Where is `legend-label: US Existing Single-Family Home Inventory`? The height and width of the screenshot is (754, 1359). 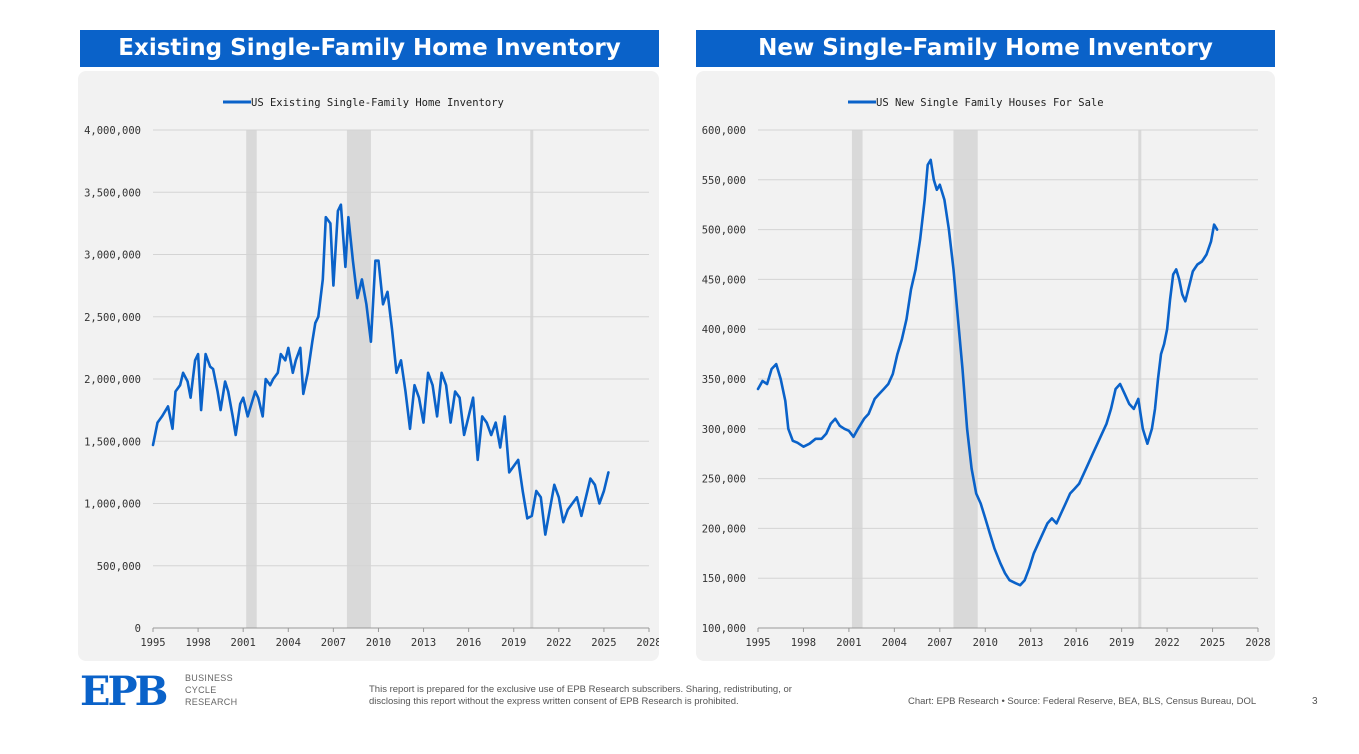 legend-label: US Existing Single-Family Home Inventory is located at coordinates (377, 103).